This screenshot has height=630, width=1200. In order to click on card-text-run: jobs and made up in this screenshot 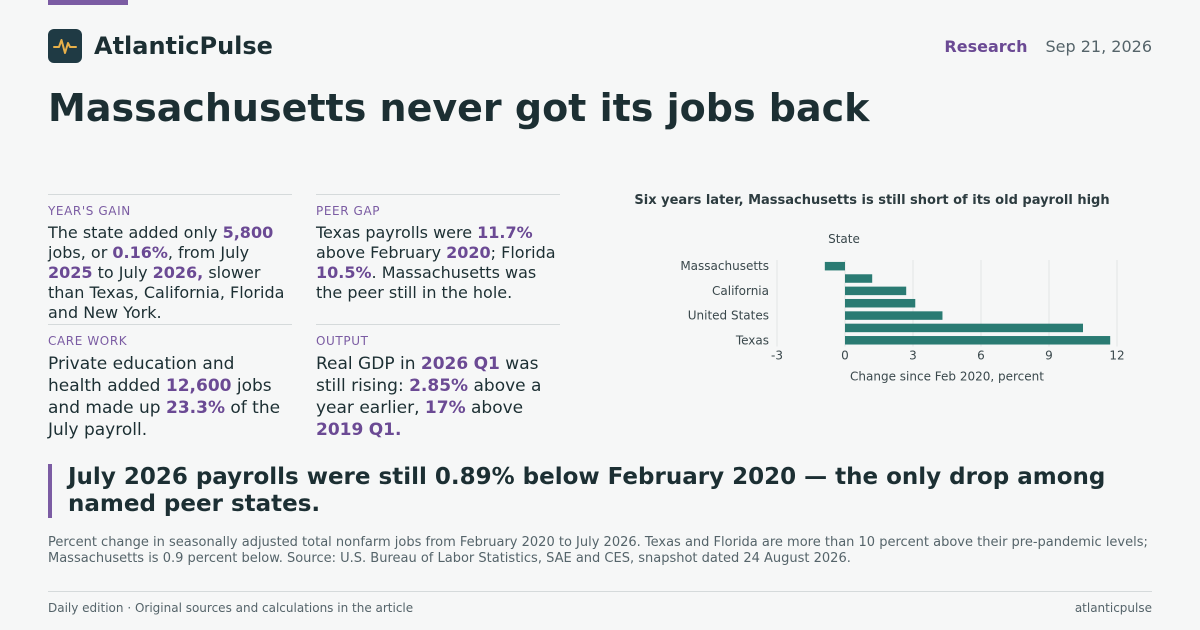, I will do `click(160, 397)`.